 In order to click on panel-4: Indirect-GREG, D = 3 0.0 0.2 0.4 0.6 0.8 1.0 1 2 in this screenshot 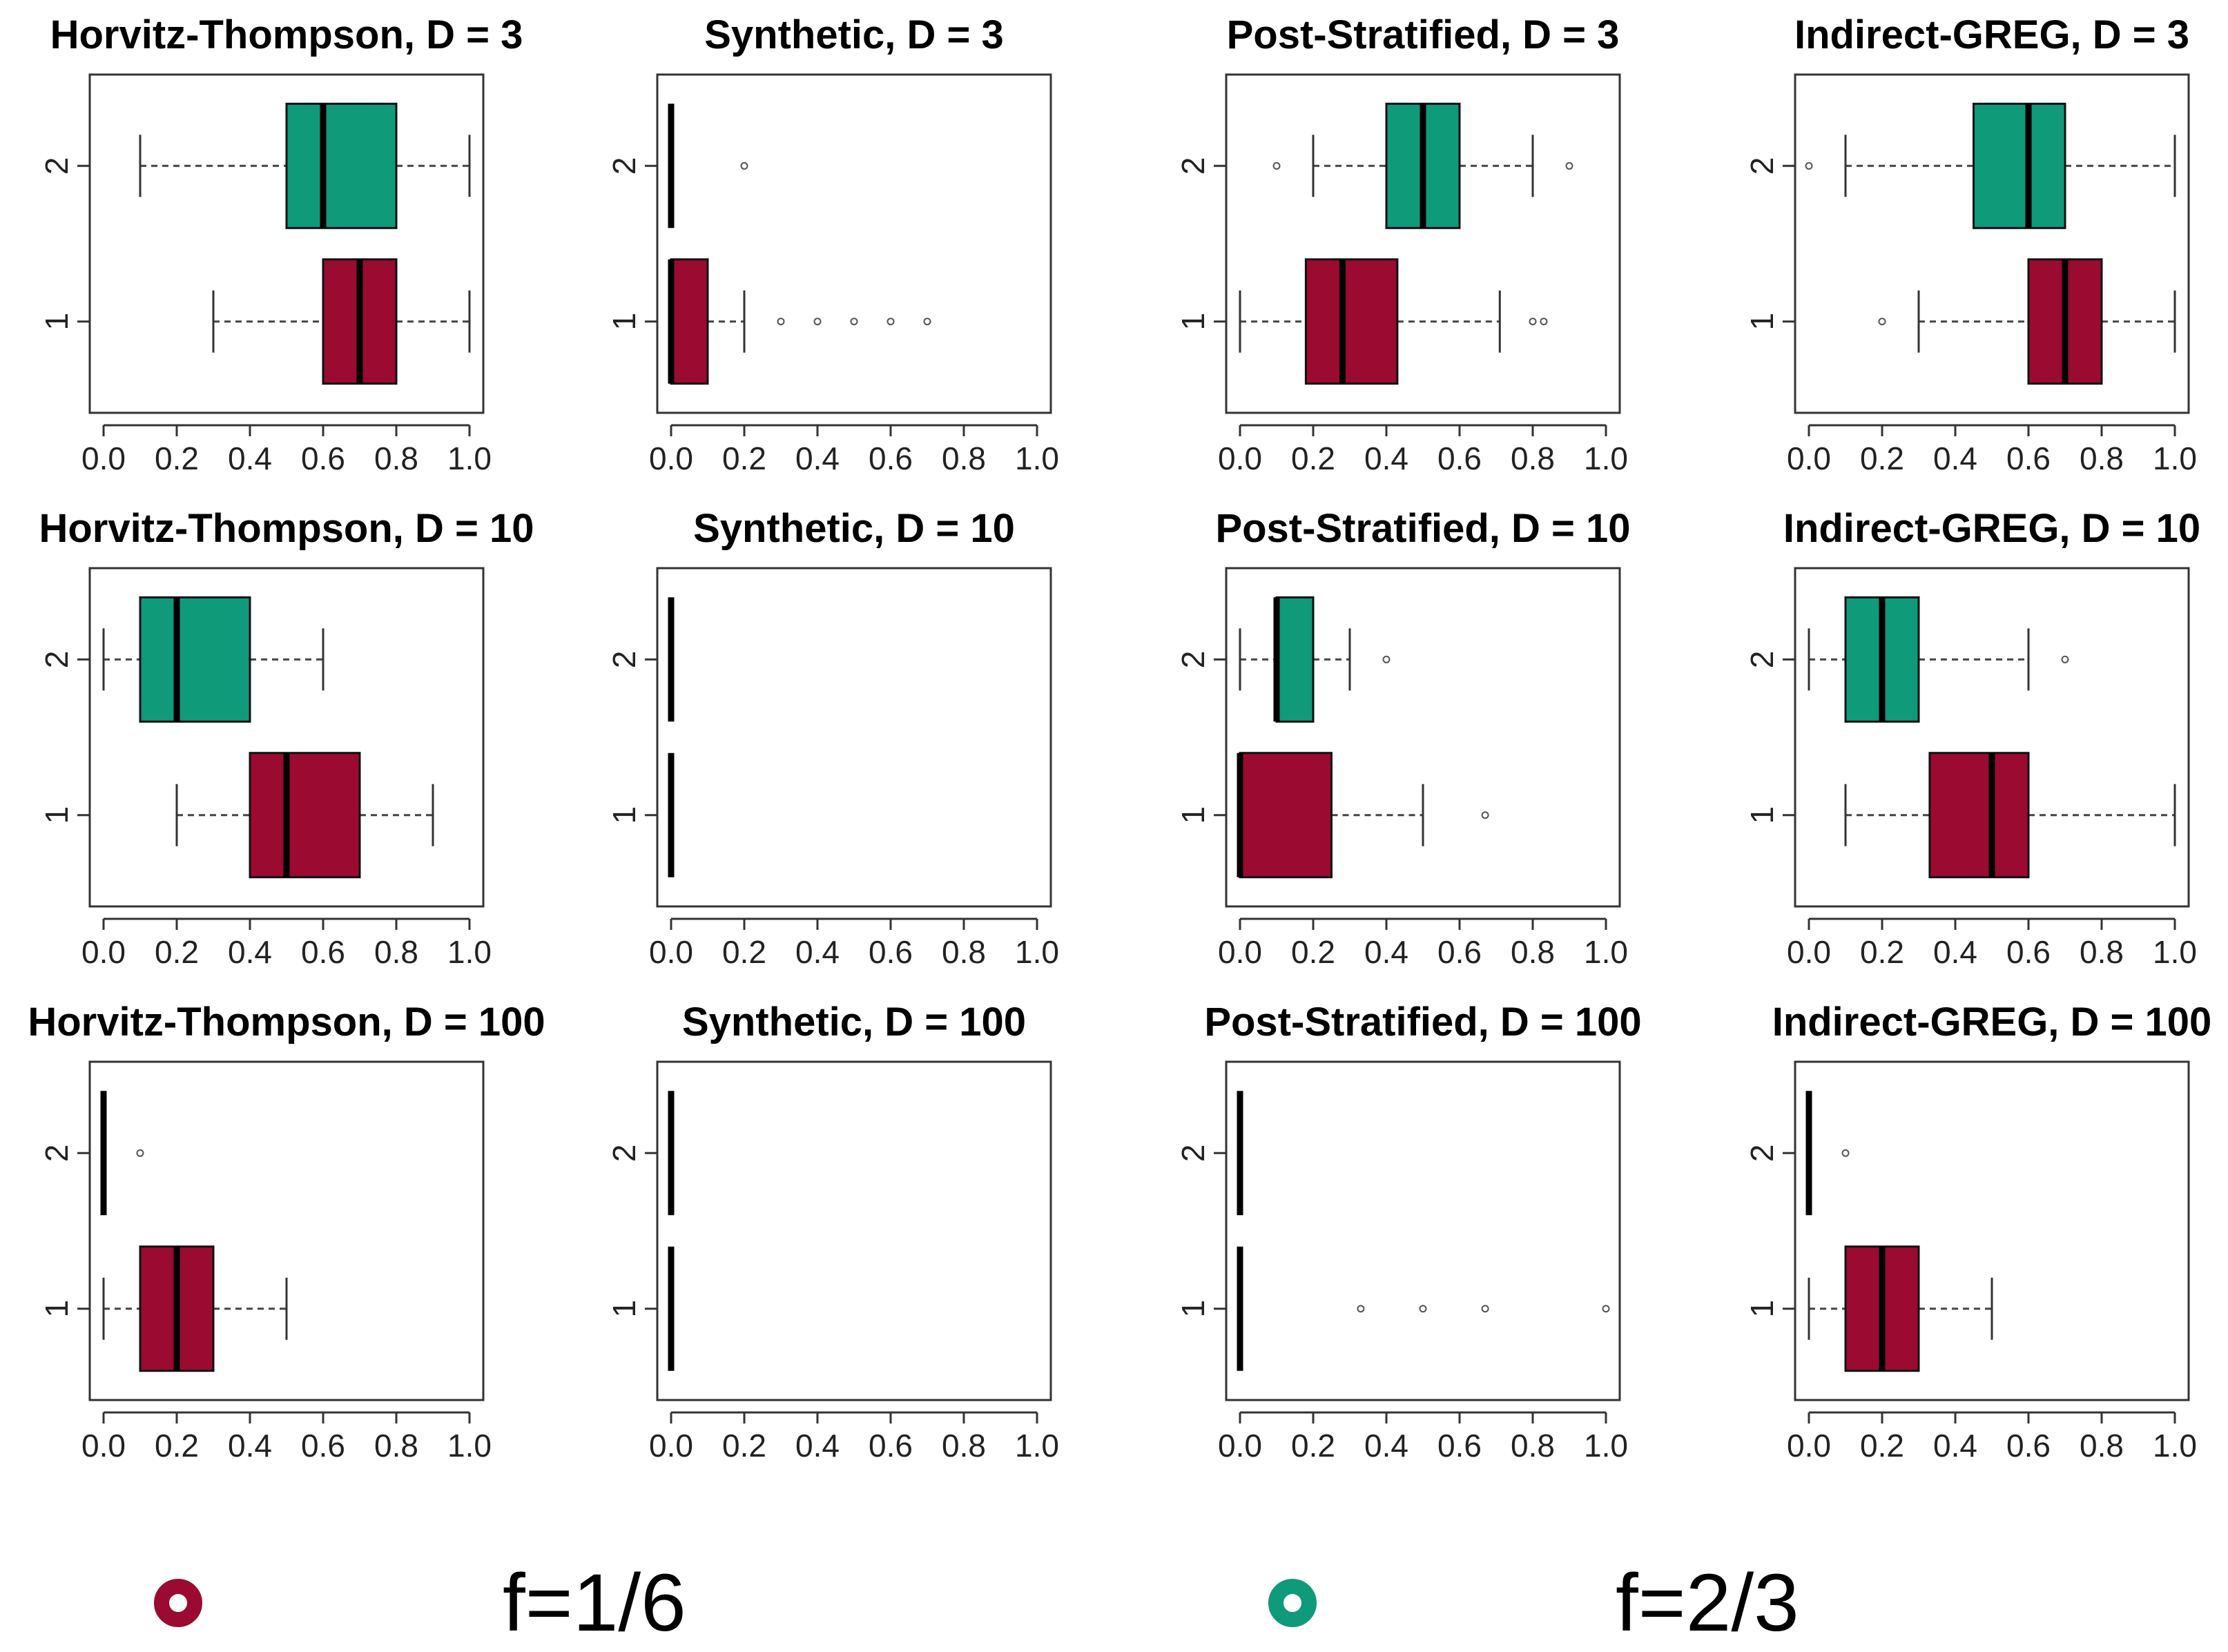, I will do `click(1970, 244)`.